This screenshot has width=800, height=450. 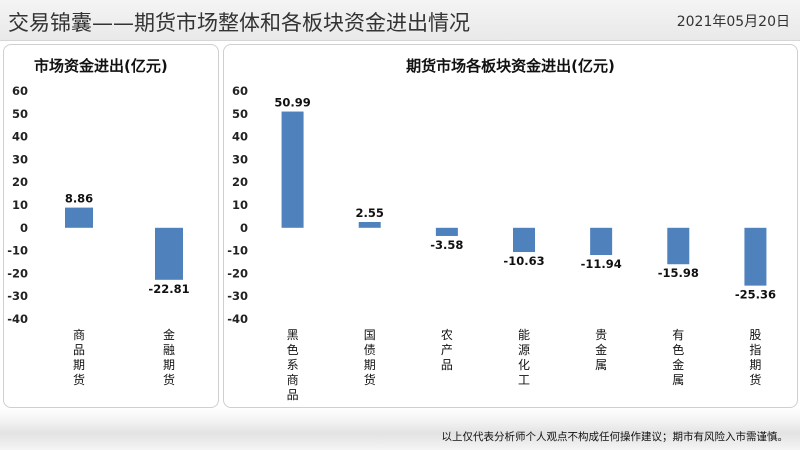 What do you see at coordinates (733, 22) in the screenshot?
I see `report-date: 2021年05月20日` at bounding box center [733, 22].